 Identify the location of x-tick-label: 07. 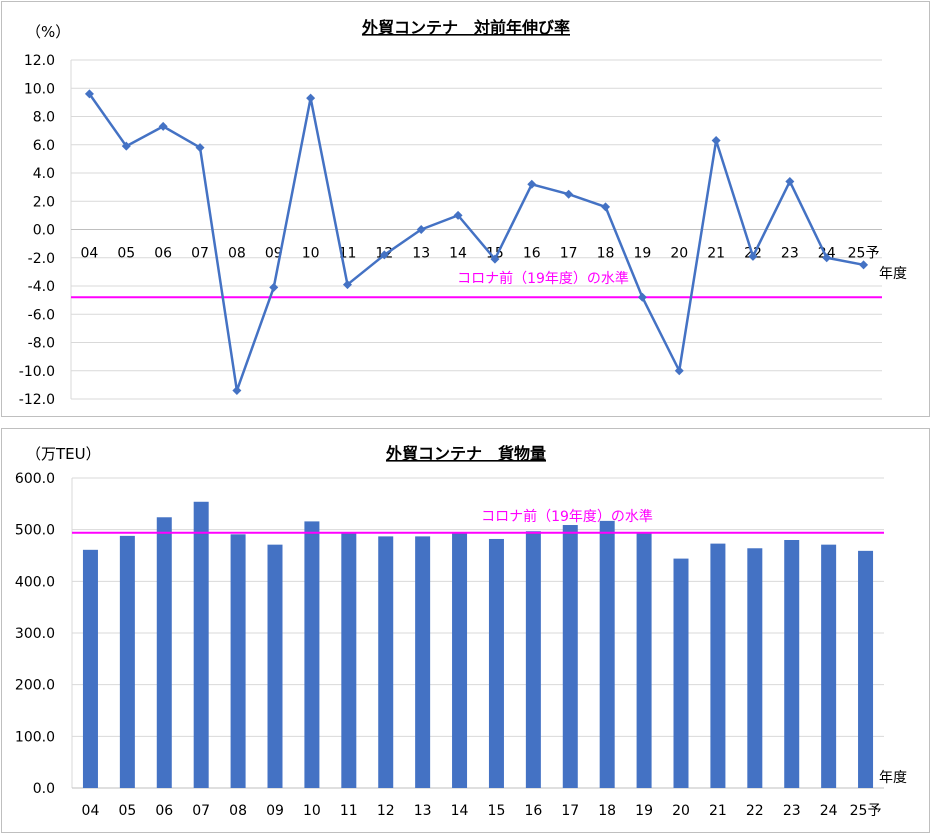
(201, 811).